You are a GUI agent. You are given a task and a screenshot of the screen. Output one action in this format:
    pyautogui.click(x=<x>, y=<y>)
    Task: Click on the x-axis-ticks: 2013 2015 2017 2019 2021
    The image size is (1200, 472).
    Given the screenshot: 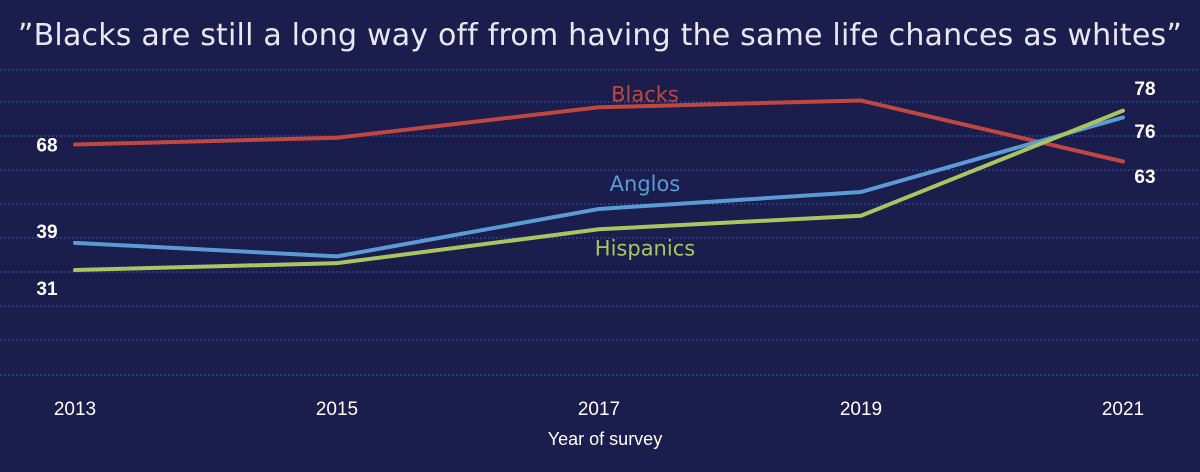 What is the action you would take?
    pyautogui.click(x=599, y=409)
    